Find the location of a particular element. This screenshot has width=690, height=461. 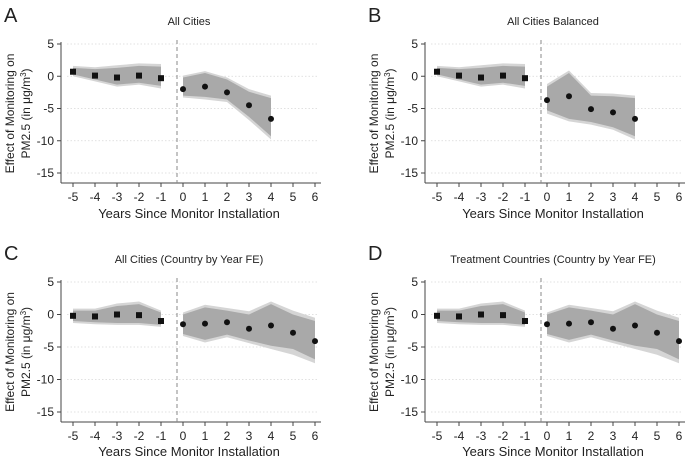

x-tick-label: 4 is located at coordinates (271, 436).